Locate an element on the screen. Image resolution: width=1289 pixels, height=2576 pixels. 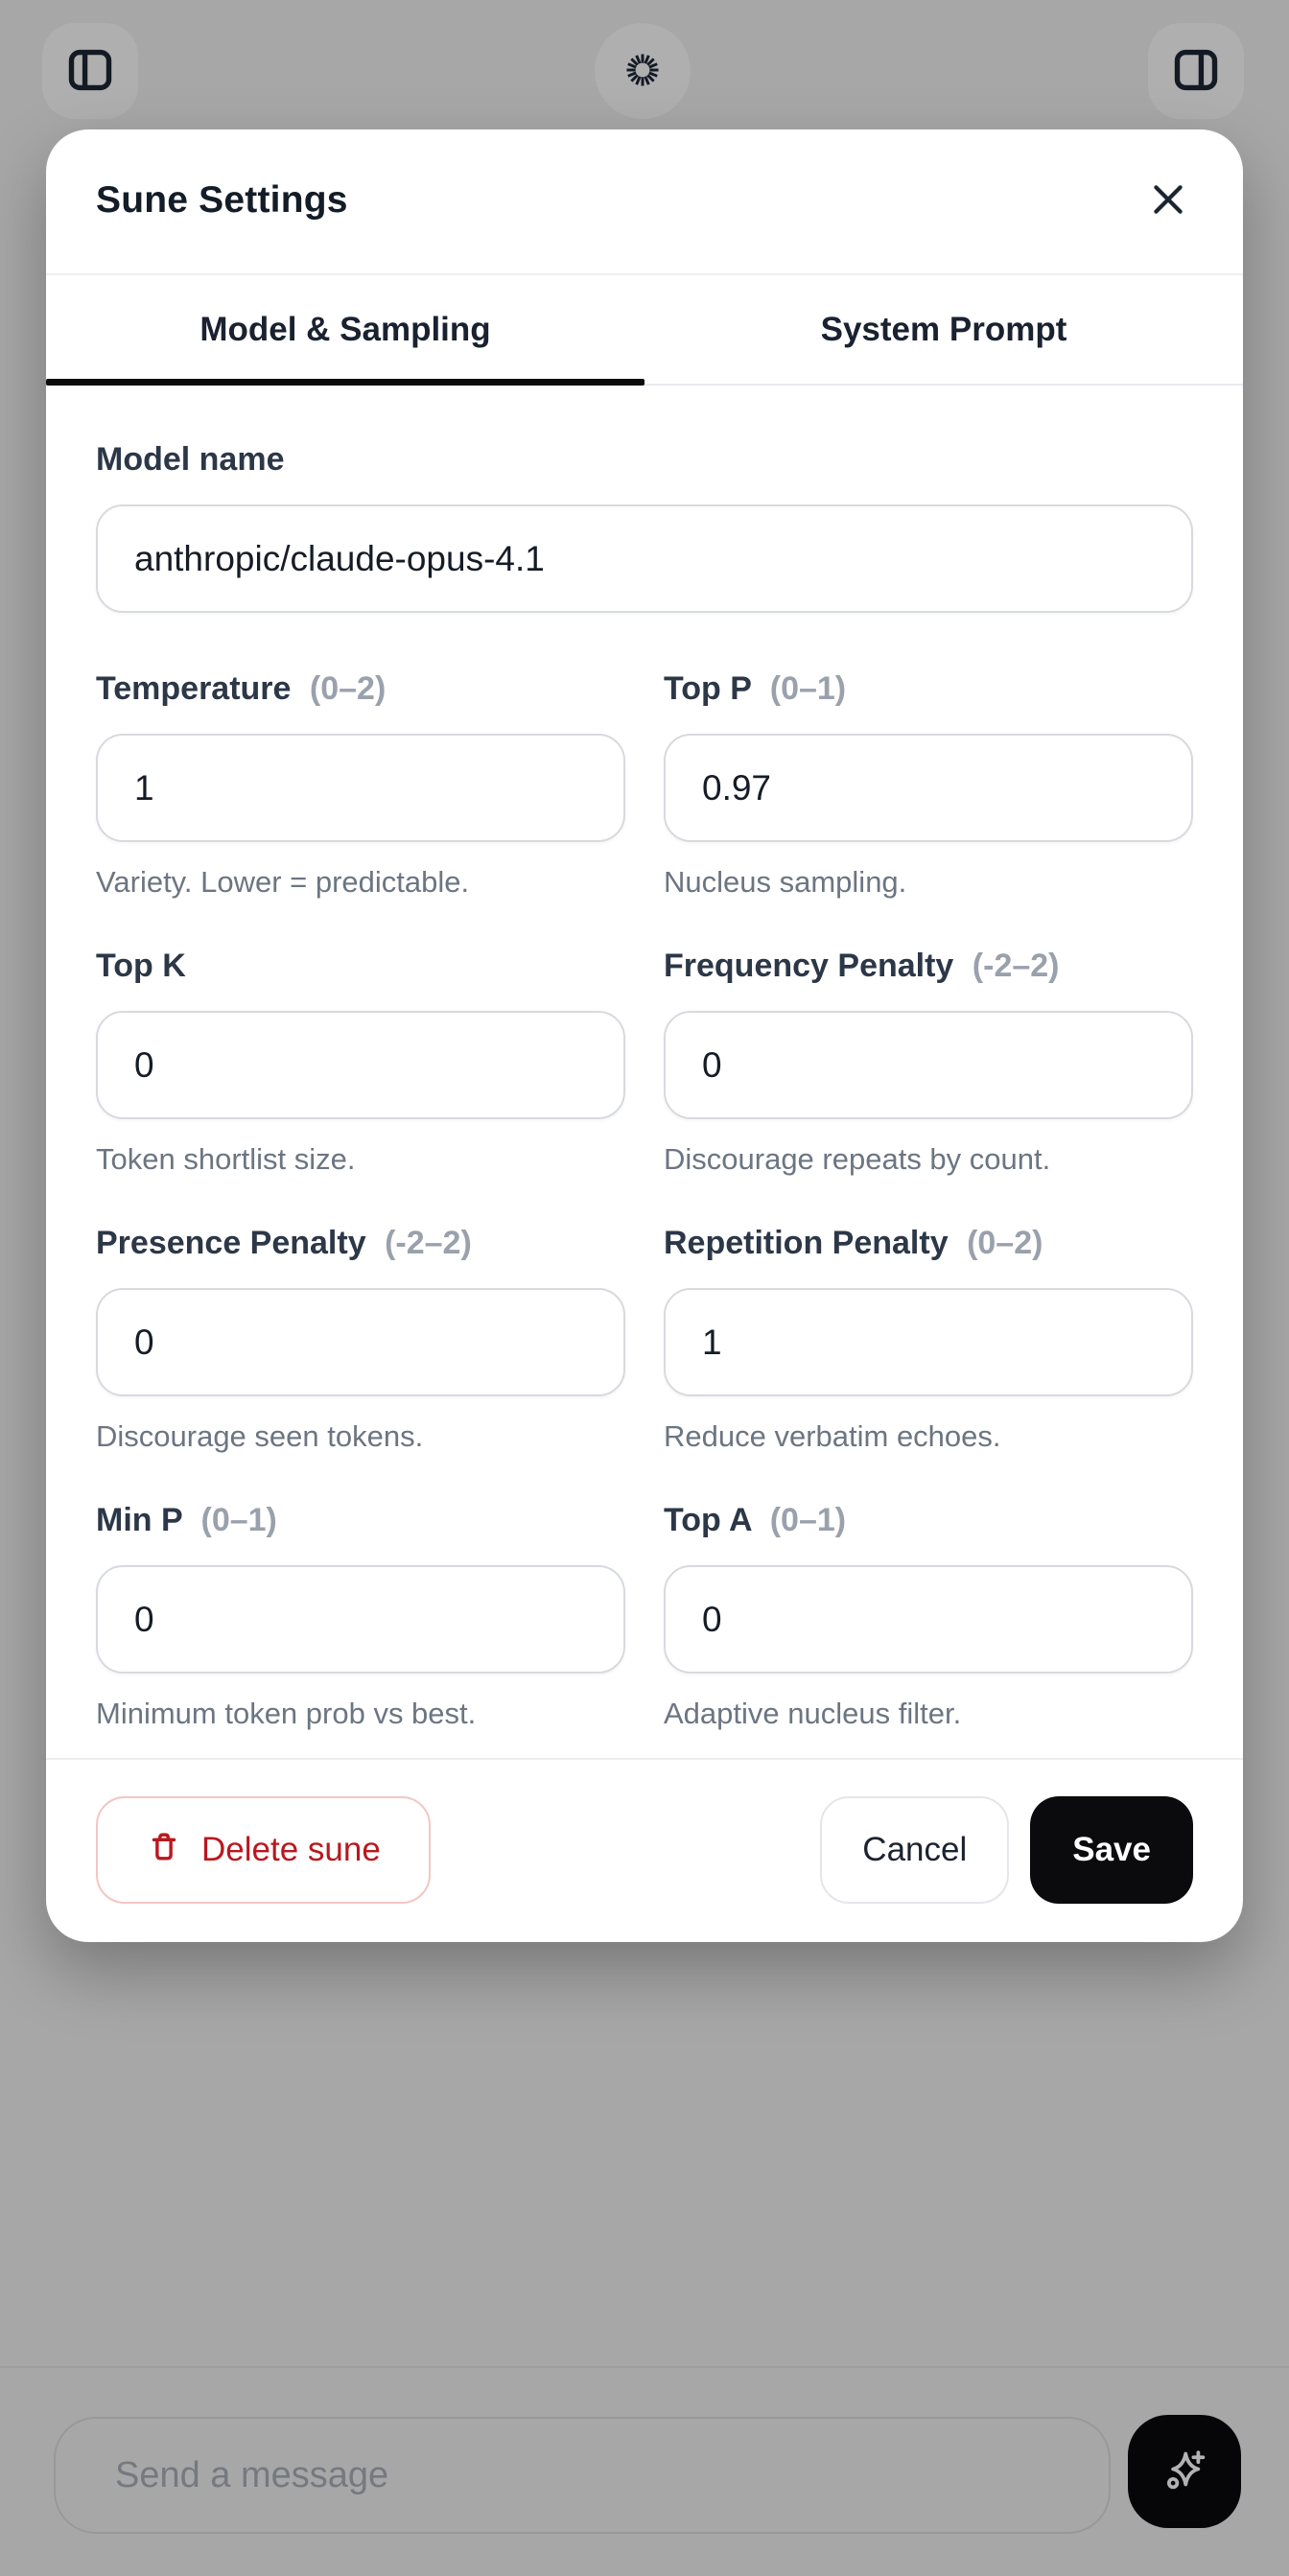
param-helper-text: Discourage repeats by count. is located at coordinates (857, 1159).